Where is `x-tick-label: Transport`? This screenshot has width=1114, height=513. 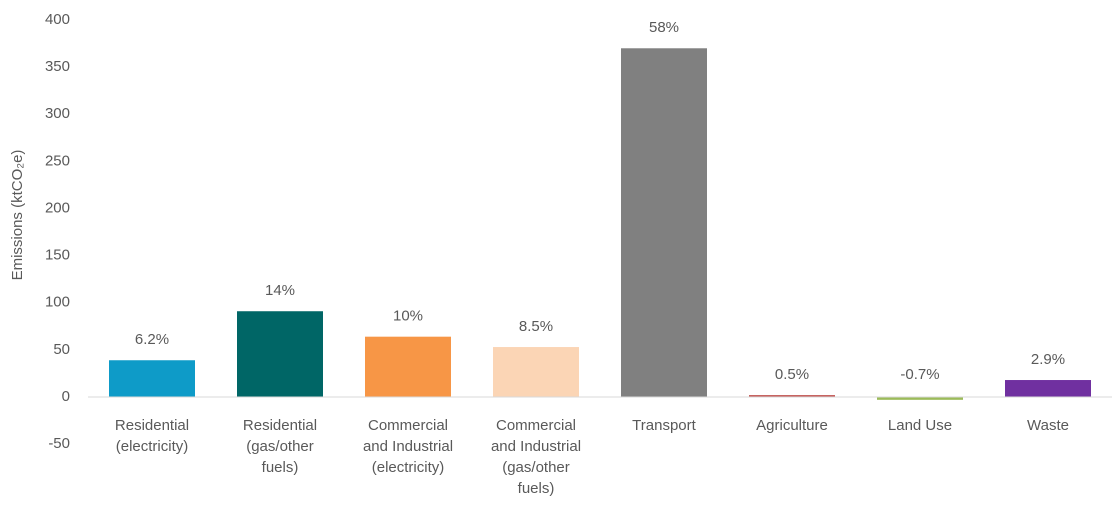 x-tick-label: Transport is located at coordinates (664, 425).